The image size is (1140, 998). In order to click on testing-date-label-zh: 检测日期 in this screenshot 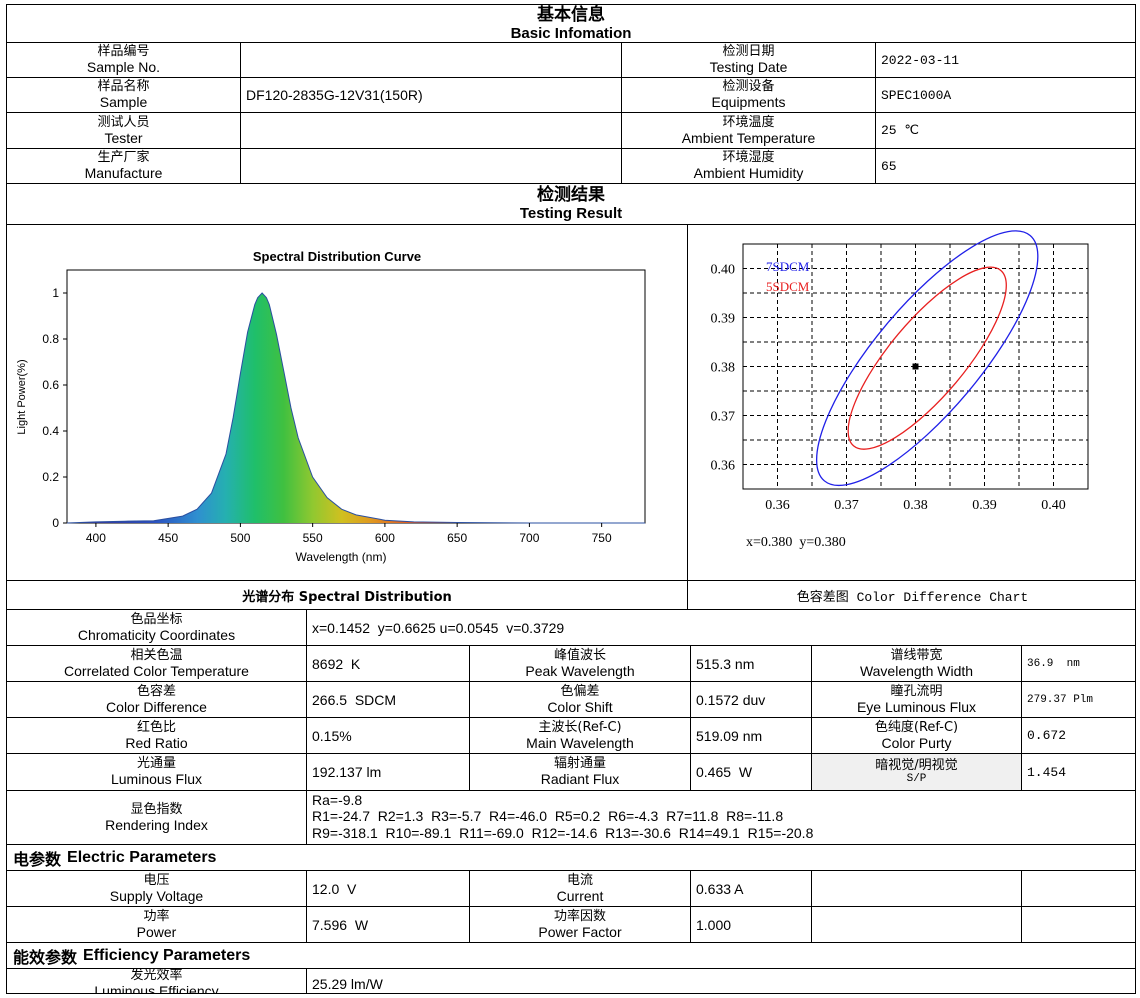, I will do `click(748, 51)`.